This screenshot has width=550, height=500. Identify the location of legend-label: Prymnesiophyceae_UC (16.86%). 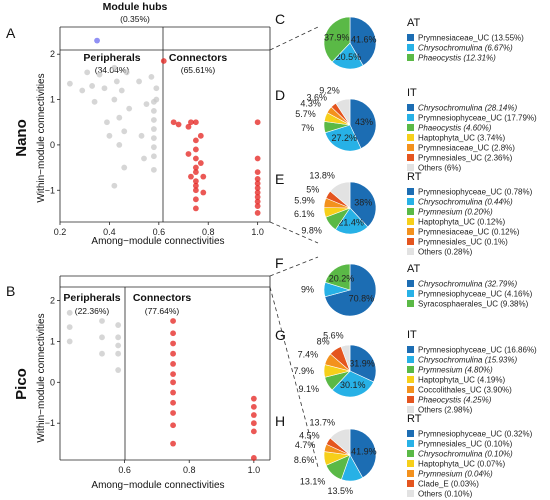
(477, 350).